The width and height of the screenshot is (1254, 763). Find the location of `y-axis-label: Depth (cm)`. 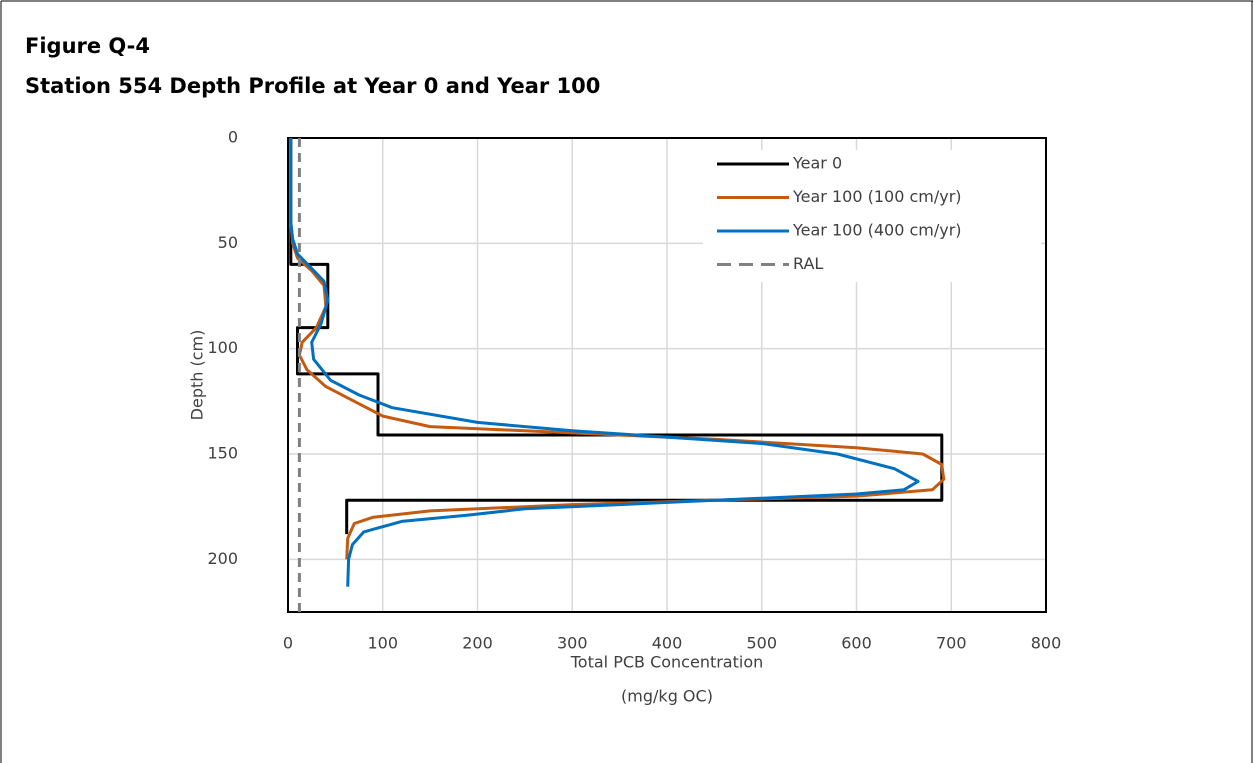

y-axis-label: Depth (cm) is located at coordinates (197, 375).